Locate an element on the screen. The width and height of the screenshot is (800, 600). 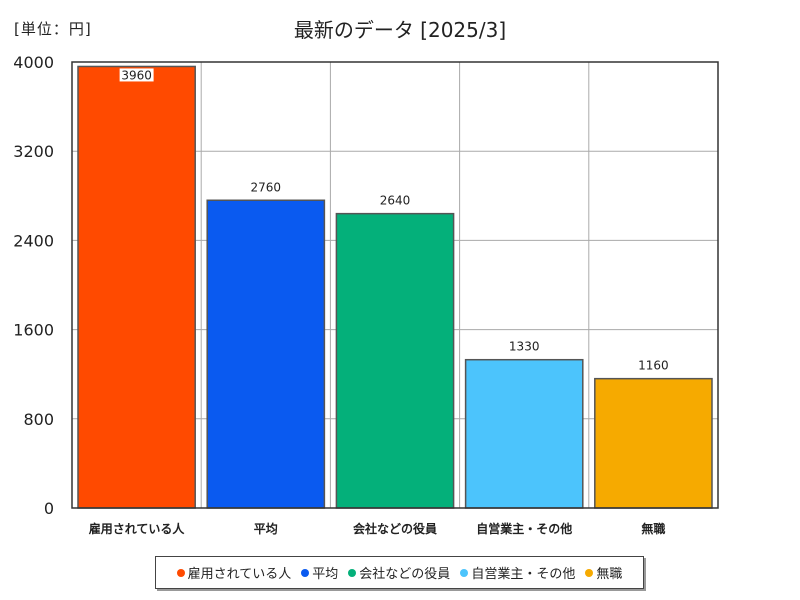
legend: 雇用されている人 平均 会社などの役員 自営業主・その他 無職 is located at coordinates (399, 572).